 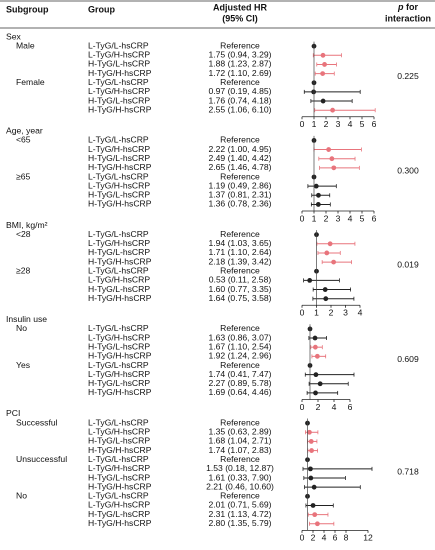 I want to click on section-title: PCI, so click(x=13, y=413).